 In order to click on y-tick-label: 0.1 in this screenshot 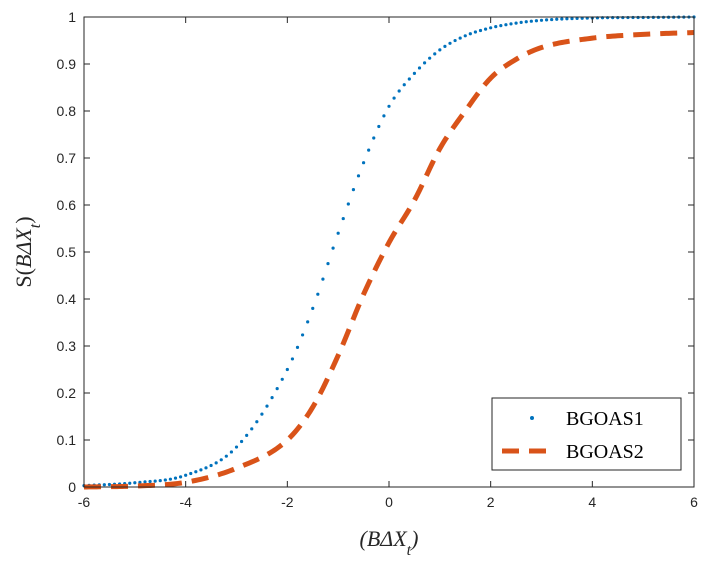, I will do `click(67, 440)`.